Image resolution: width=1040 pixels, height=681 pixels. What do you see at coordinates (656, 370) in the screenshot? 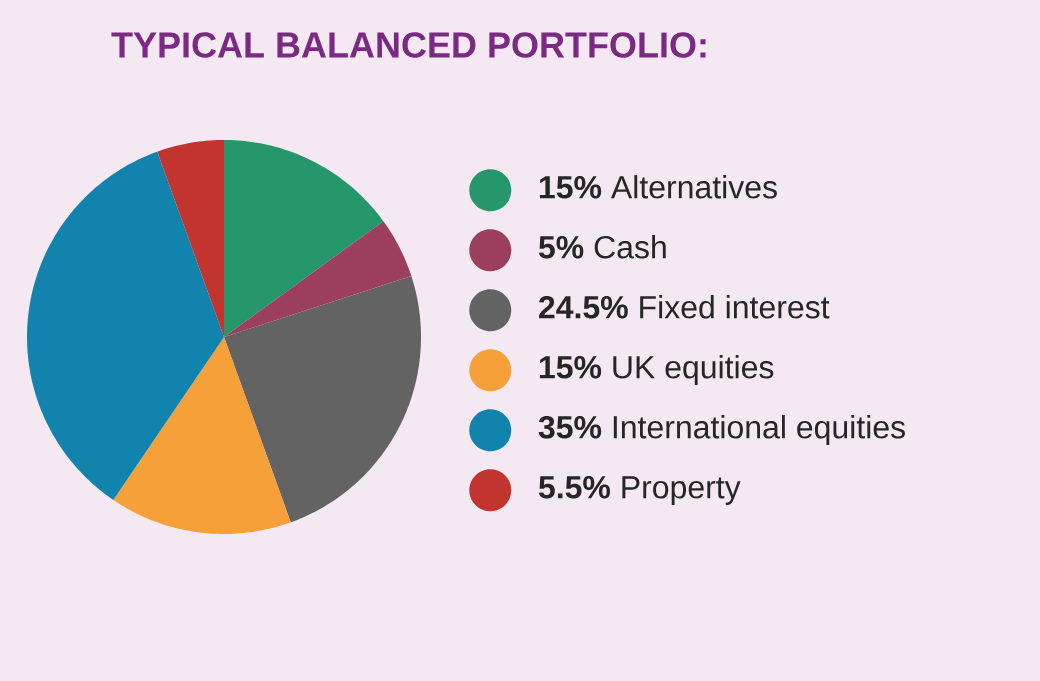
I see `legend-label: 15% UK equities` at bounding box center [656, 370].